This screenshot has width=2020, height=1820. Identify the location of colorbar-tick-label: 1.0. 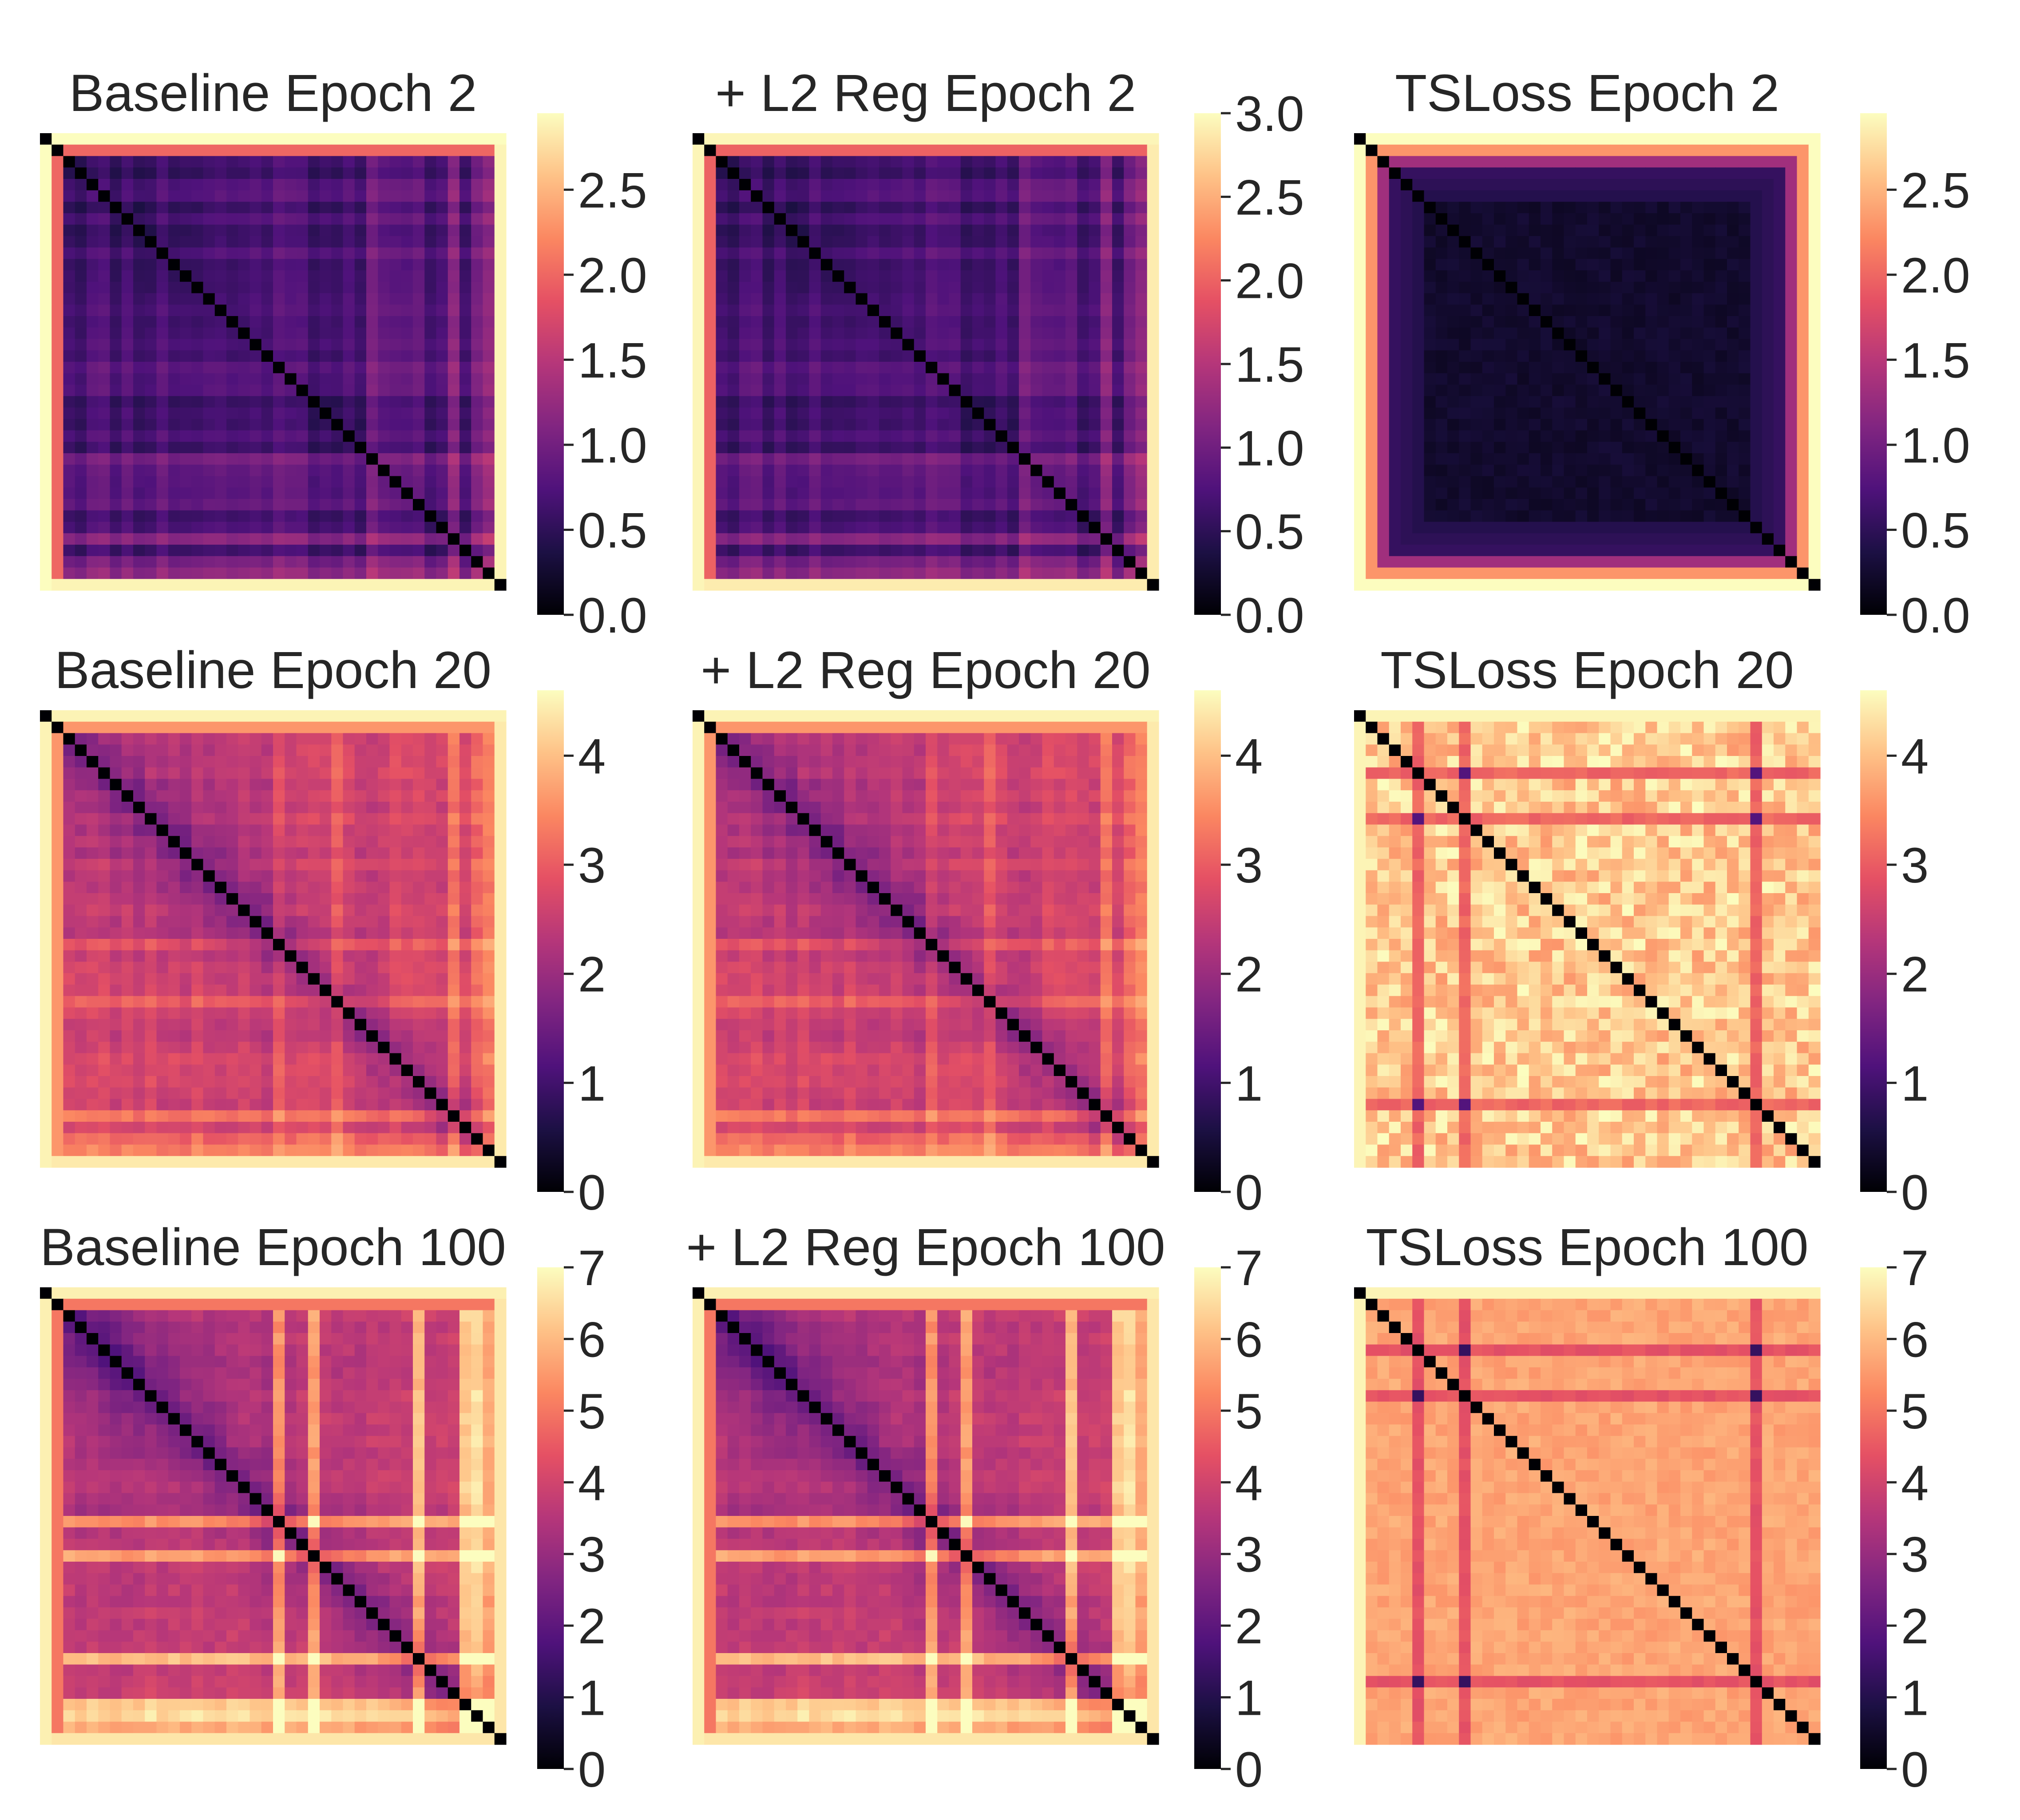
(1269, 448).